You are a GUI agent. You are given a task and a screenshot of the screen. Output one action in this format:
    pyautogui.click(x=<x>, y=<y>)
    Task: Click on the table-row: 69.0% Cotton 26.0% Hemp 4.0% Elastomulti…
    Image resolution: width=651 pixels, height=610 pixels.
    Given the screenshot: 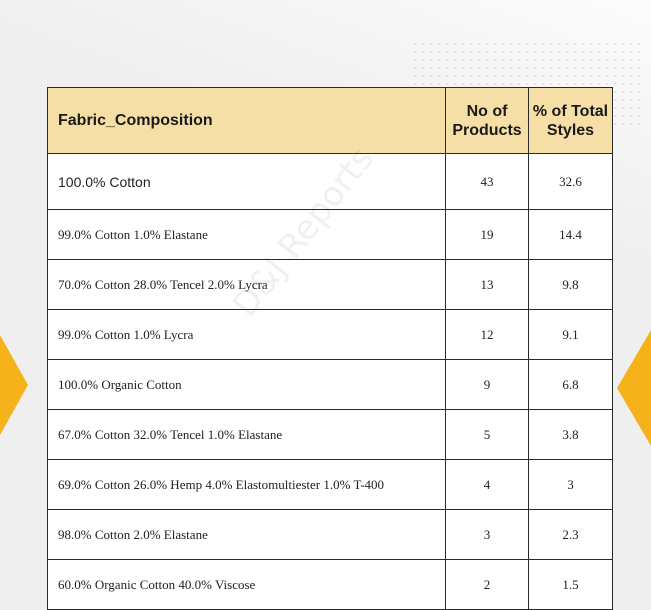 What is the action you would take?
    pyautogui.click(x=330, y=484)
    